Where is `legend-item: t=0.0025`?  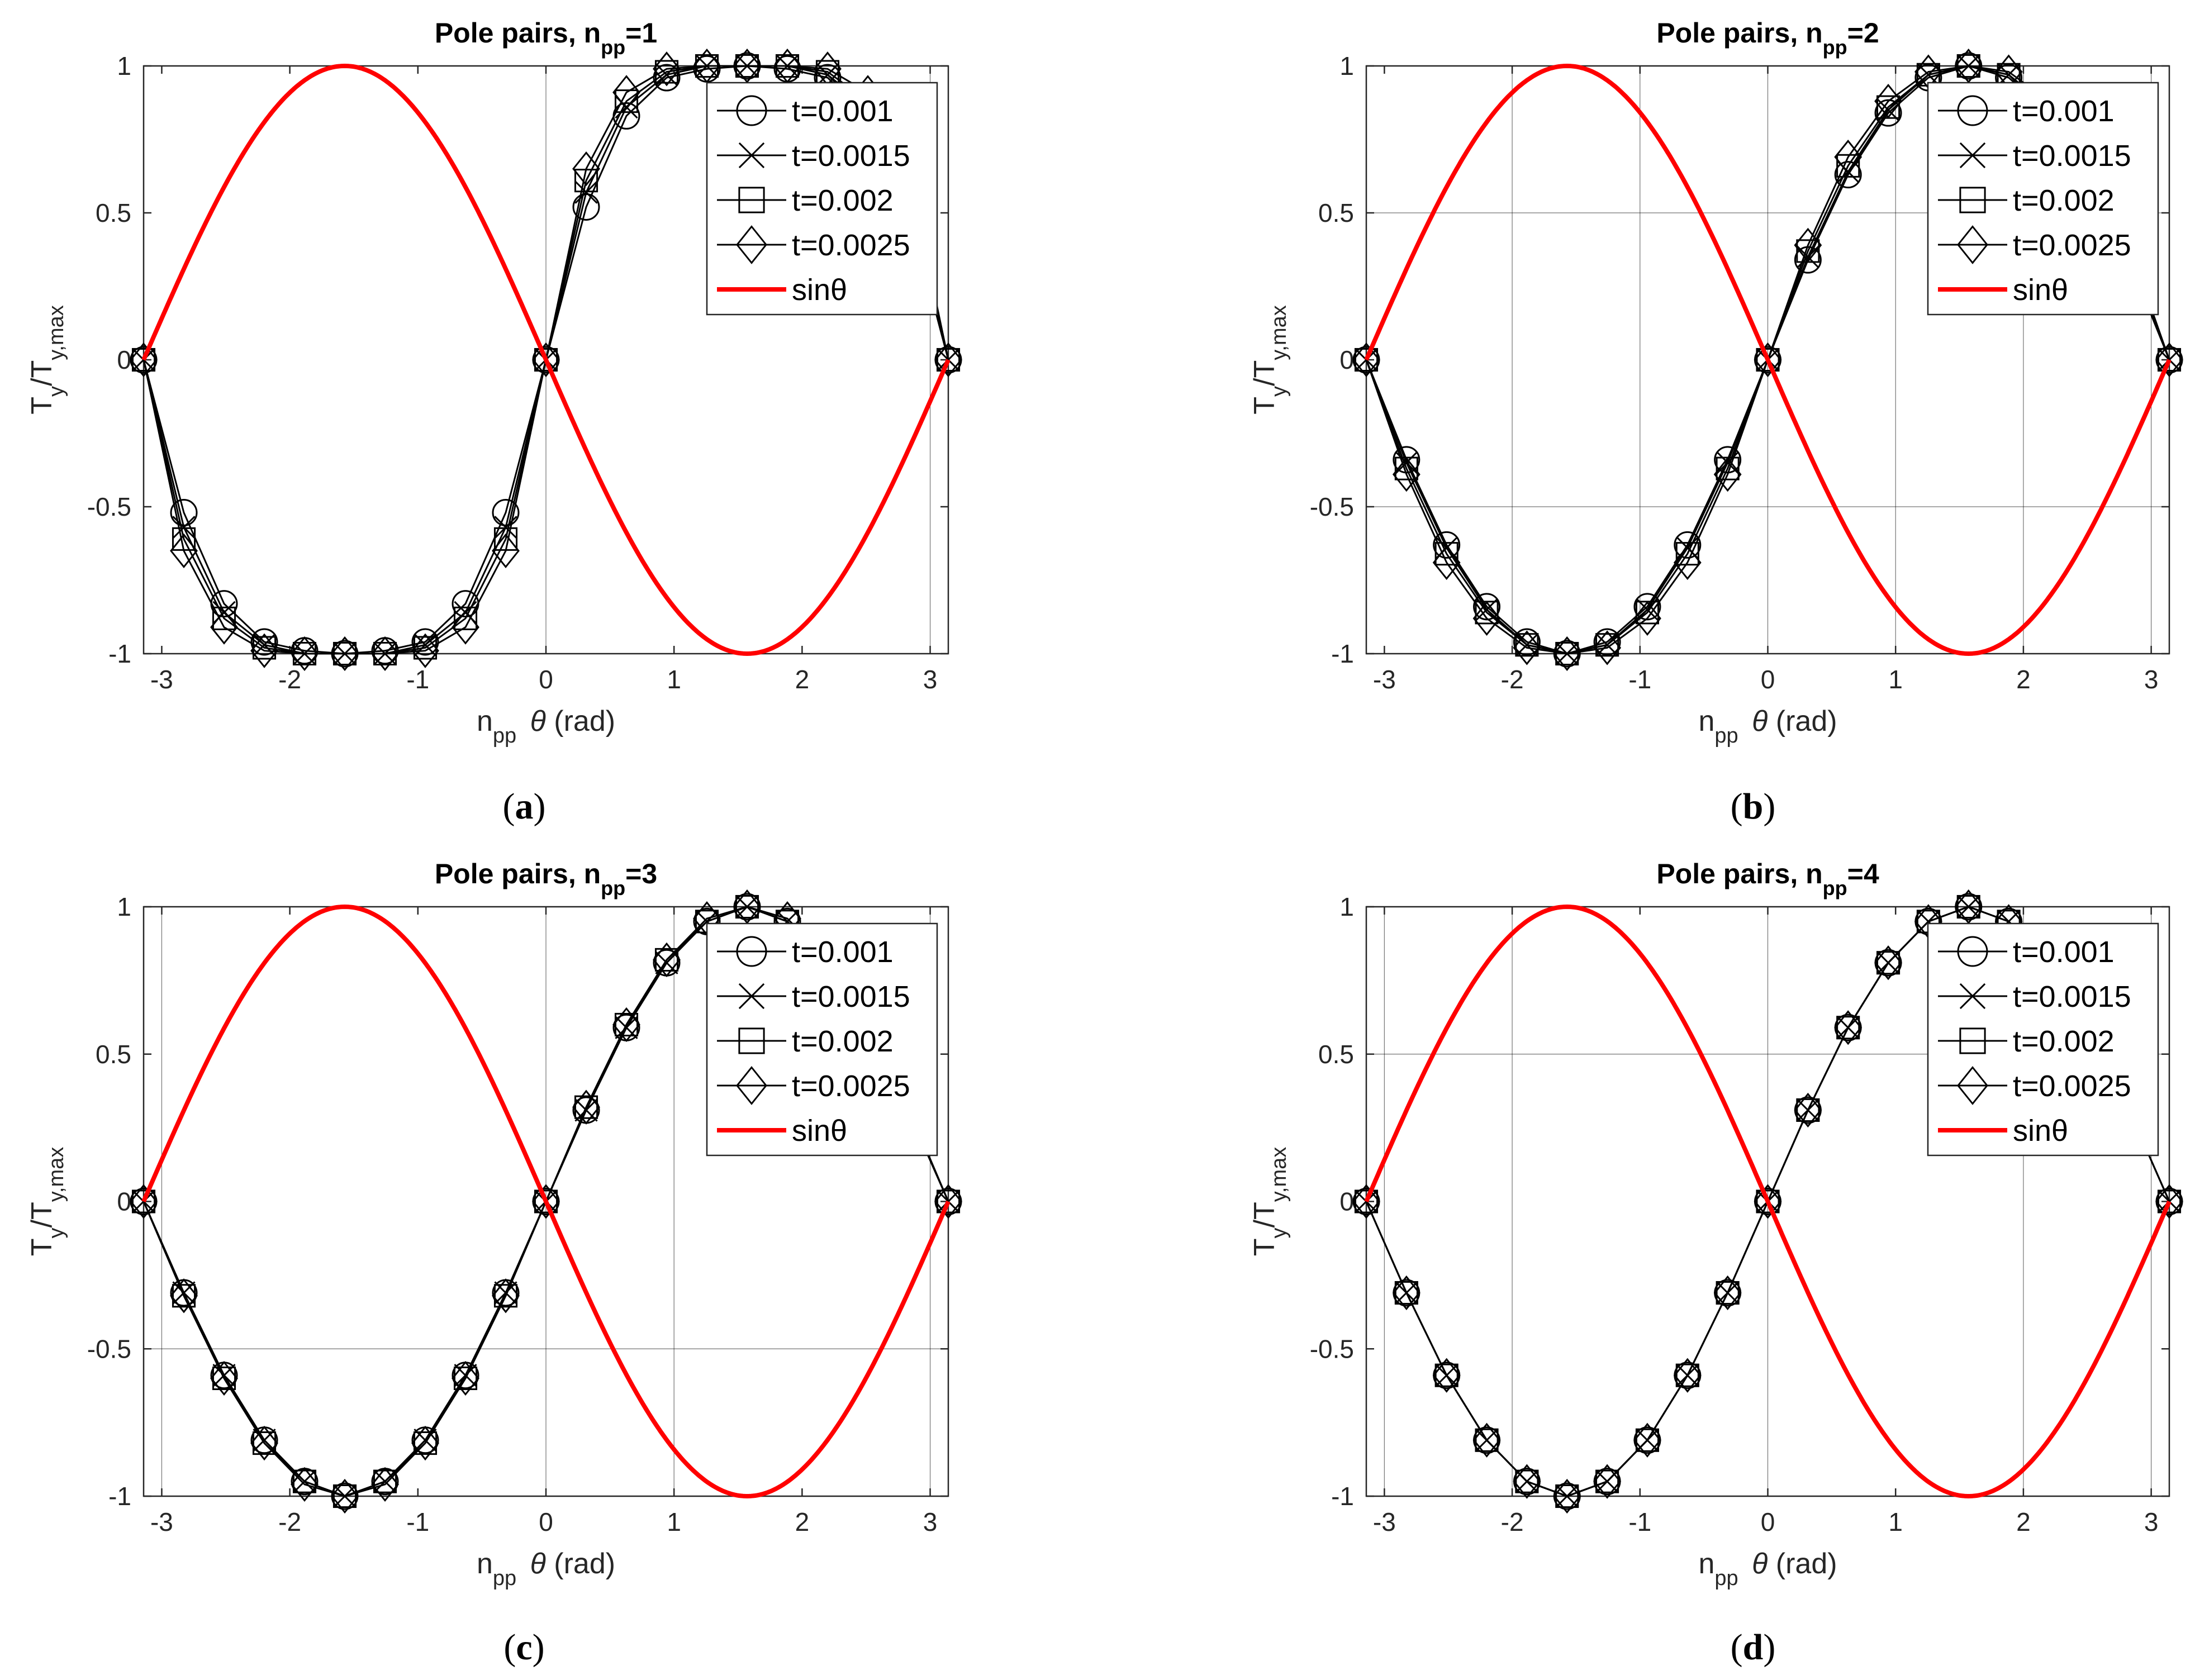 legend-item: t=0.0025 is located at coordinates (2034, 1085).